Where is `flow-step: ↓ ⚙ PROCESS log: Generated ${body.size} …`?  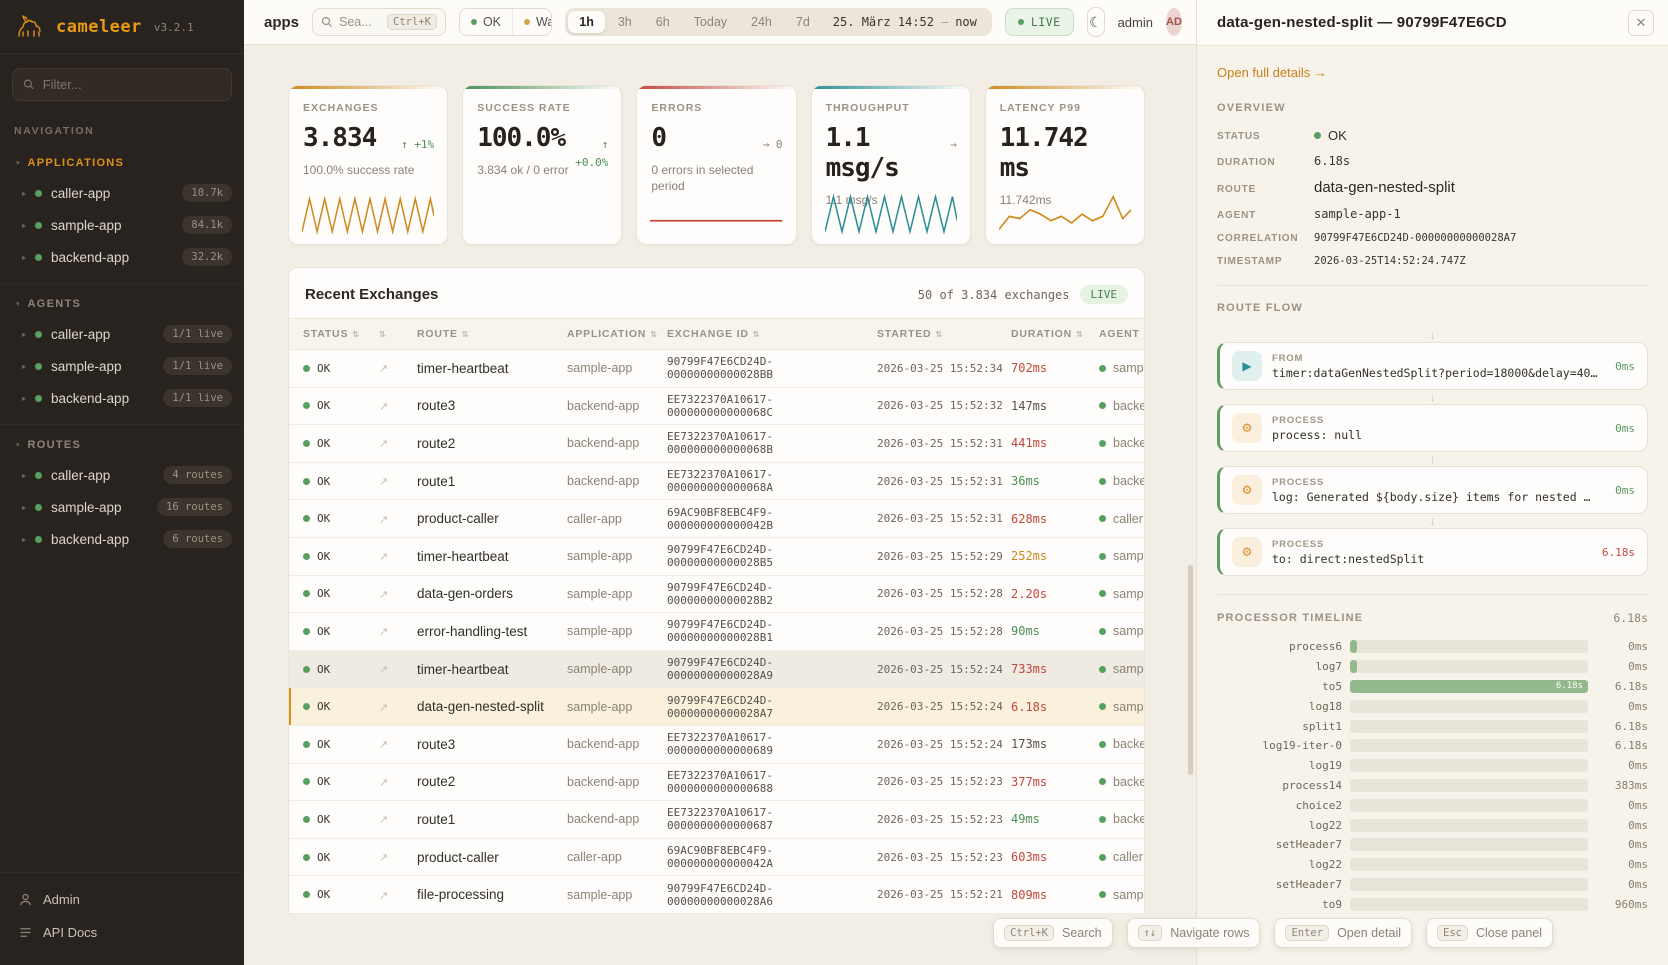 flow-step: ↓ ⚙ PROCESS log: Generated ${body.size} … is located at coordinates (1432, 483).